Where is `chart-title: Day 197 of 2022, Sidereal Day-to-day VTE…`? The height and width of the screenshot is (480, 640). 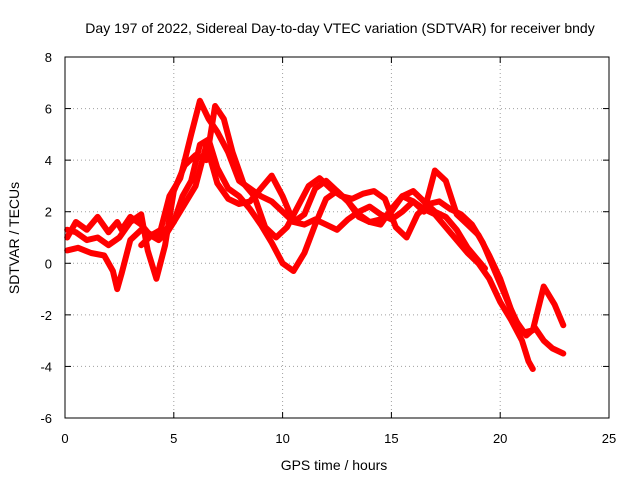
chart-title: Day 197 of 2022, Sidereal Day-to-day VTE… is located at coordinates (339, 28).